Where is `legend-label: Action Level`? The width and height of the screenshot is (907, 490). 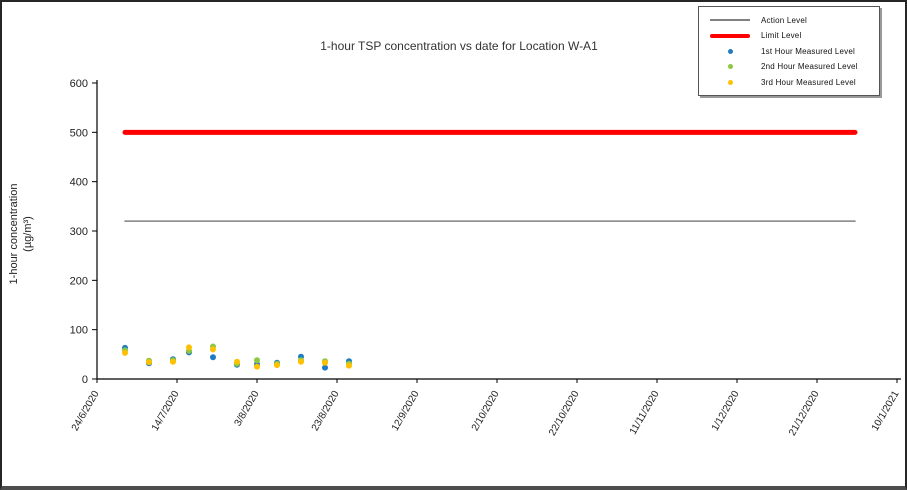
legend-label: Action Level is located at coordinates (784, 20).